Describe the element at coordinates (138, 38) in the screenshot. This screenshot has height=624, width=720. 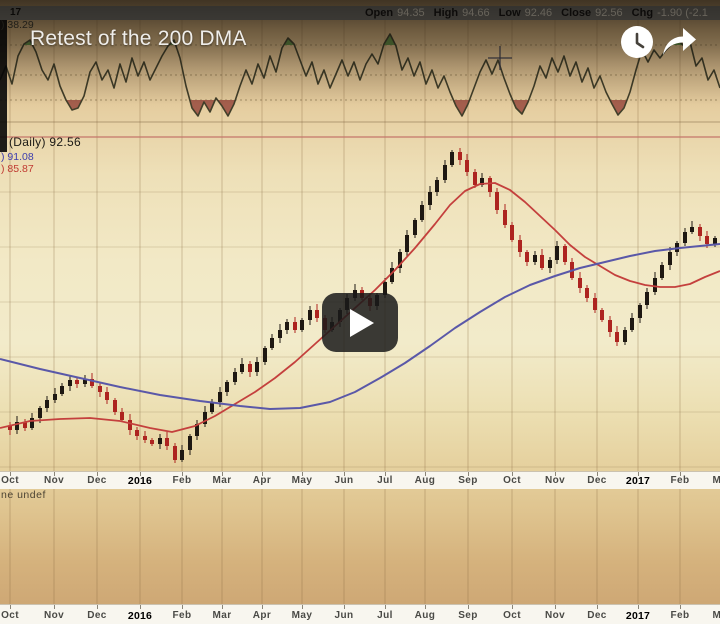
I see `video-title: Retest of the 200 DMA` at that location.